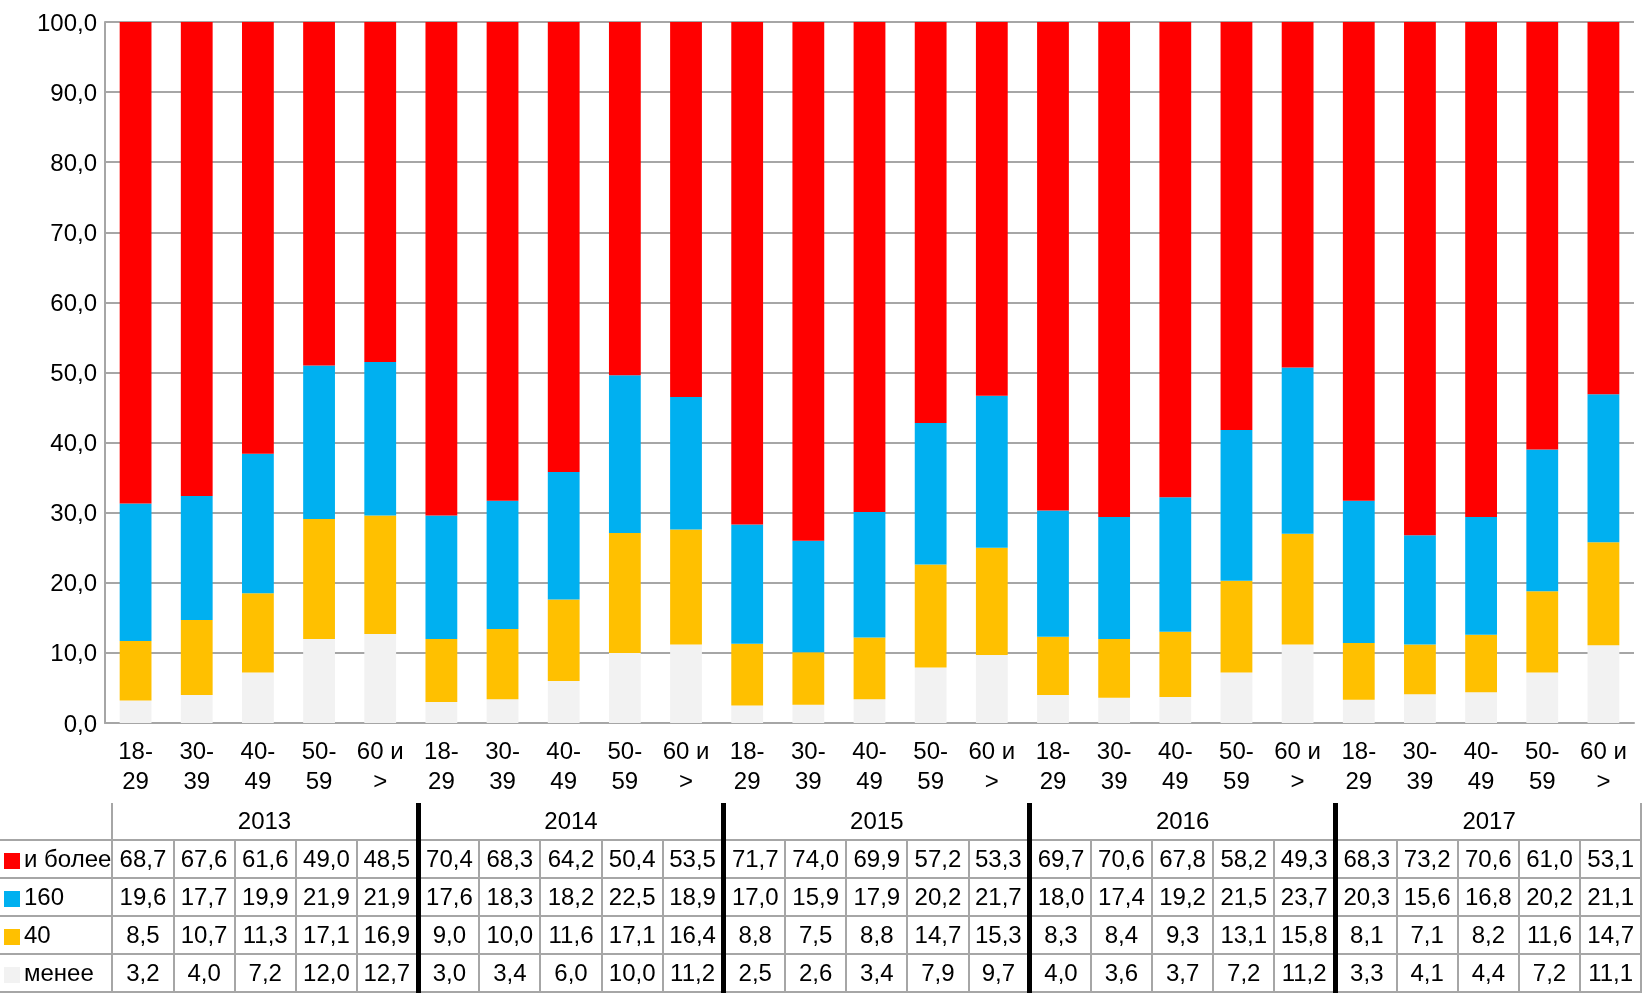 The image size is (1649, 1004). I want to click on data-label: 21,5, so click(1244, 897).